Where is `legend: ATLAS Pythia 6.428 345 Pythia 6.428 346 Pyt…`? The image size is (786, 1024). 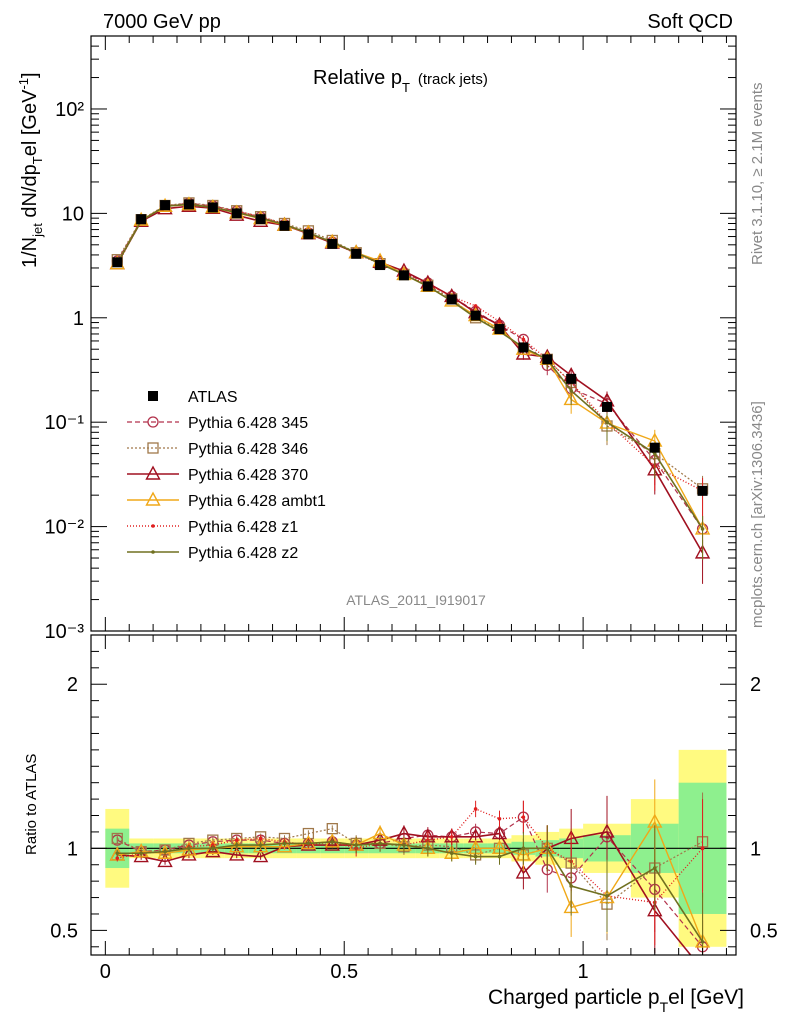 legend: ATLAS Pythia 6.428 345 Pythia 6.428 346 Pyt… is located at coordinates (226, 475).